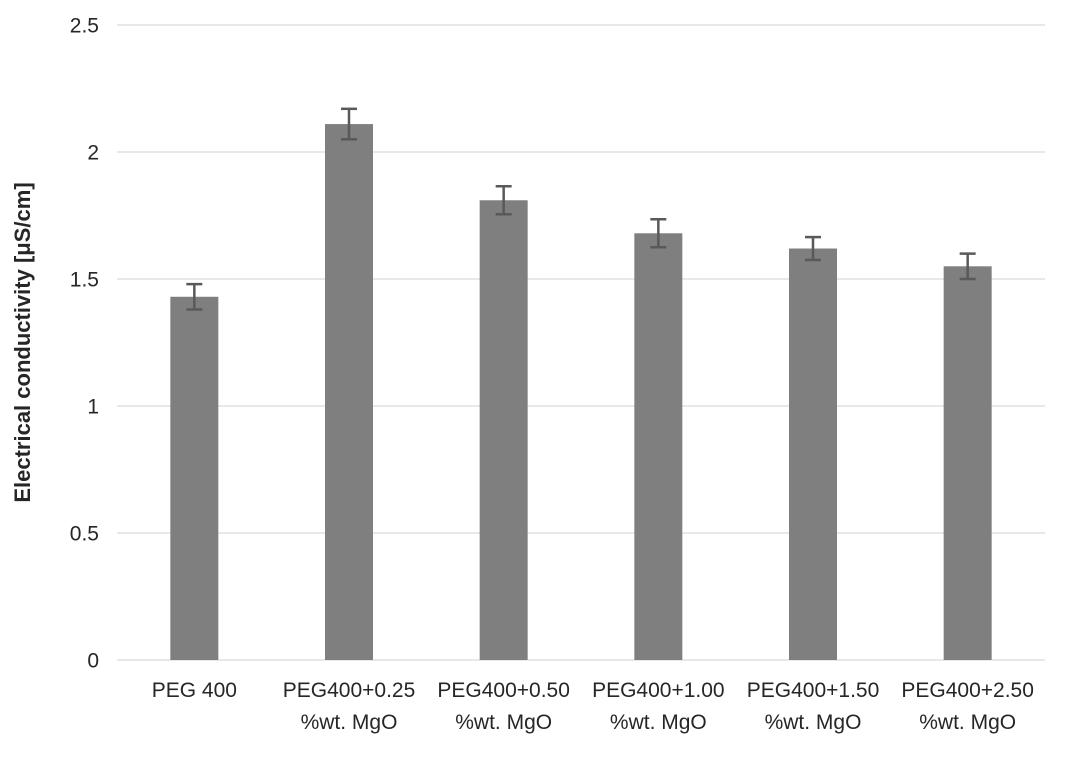 The height and width of the screenshot is (760, 1067). I want to click on y-tick-label: 1.5, so click(84, 279).